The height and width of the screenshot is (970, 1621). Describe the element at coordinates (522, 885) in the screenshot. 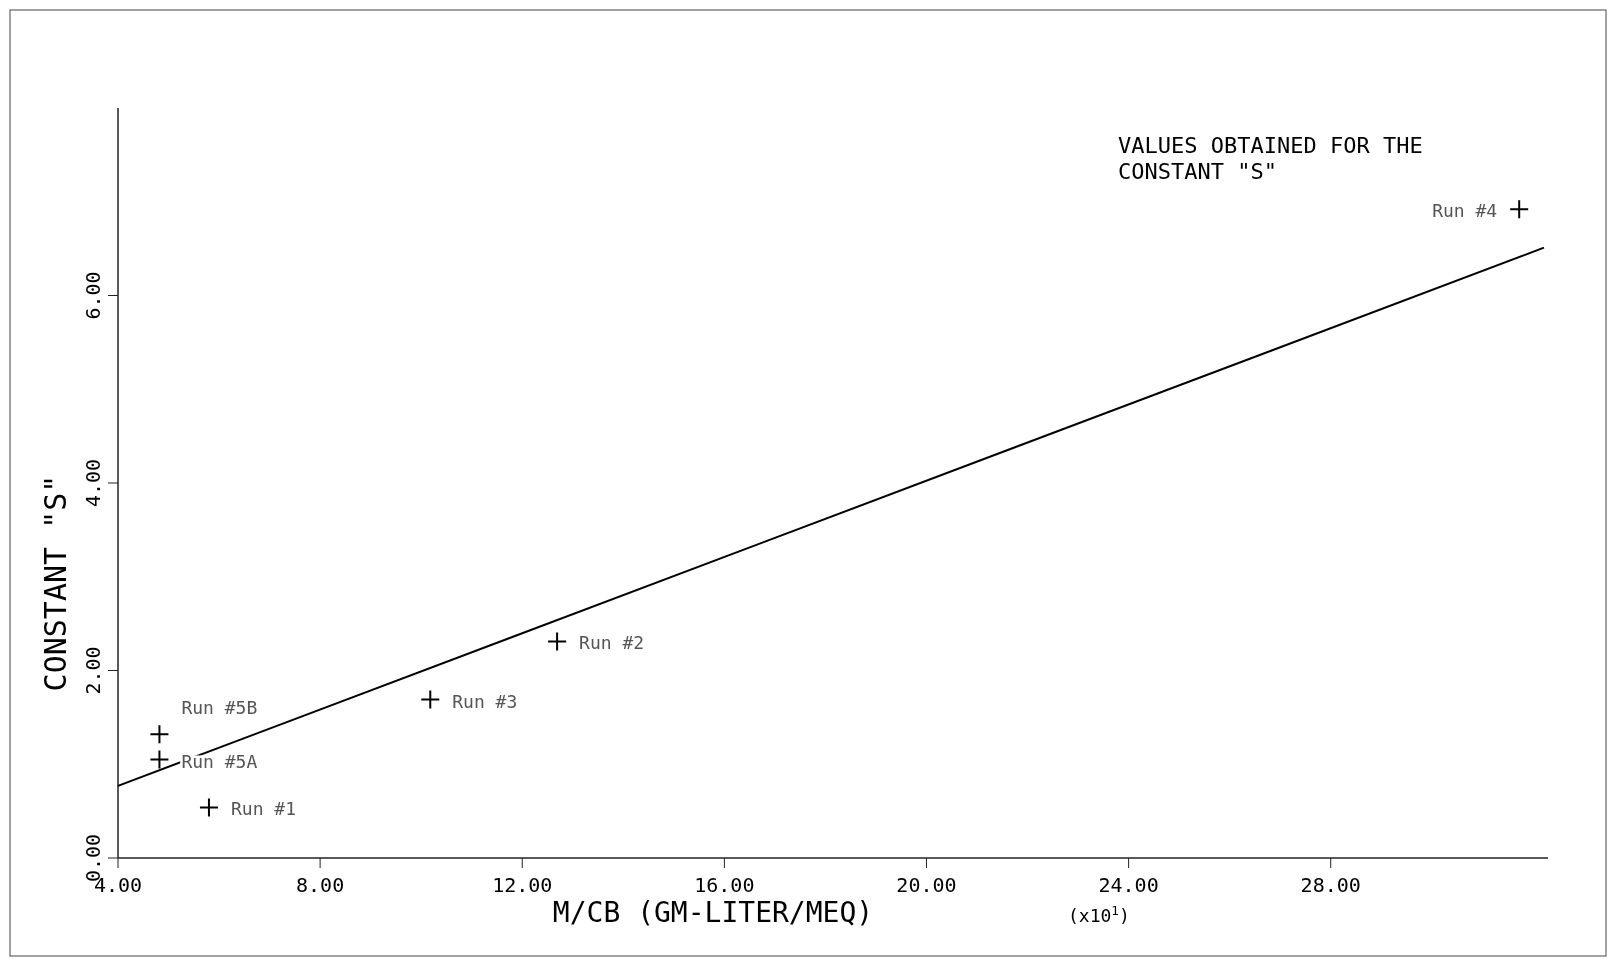

I see `x-tick-label: 12.00` at that location.